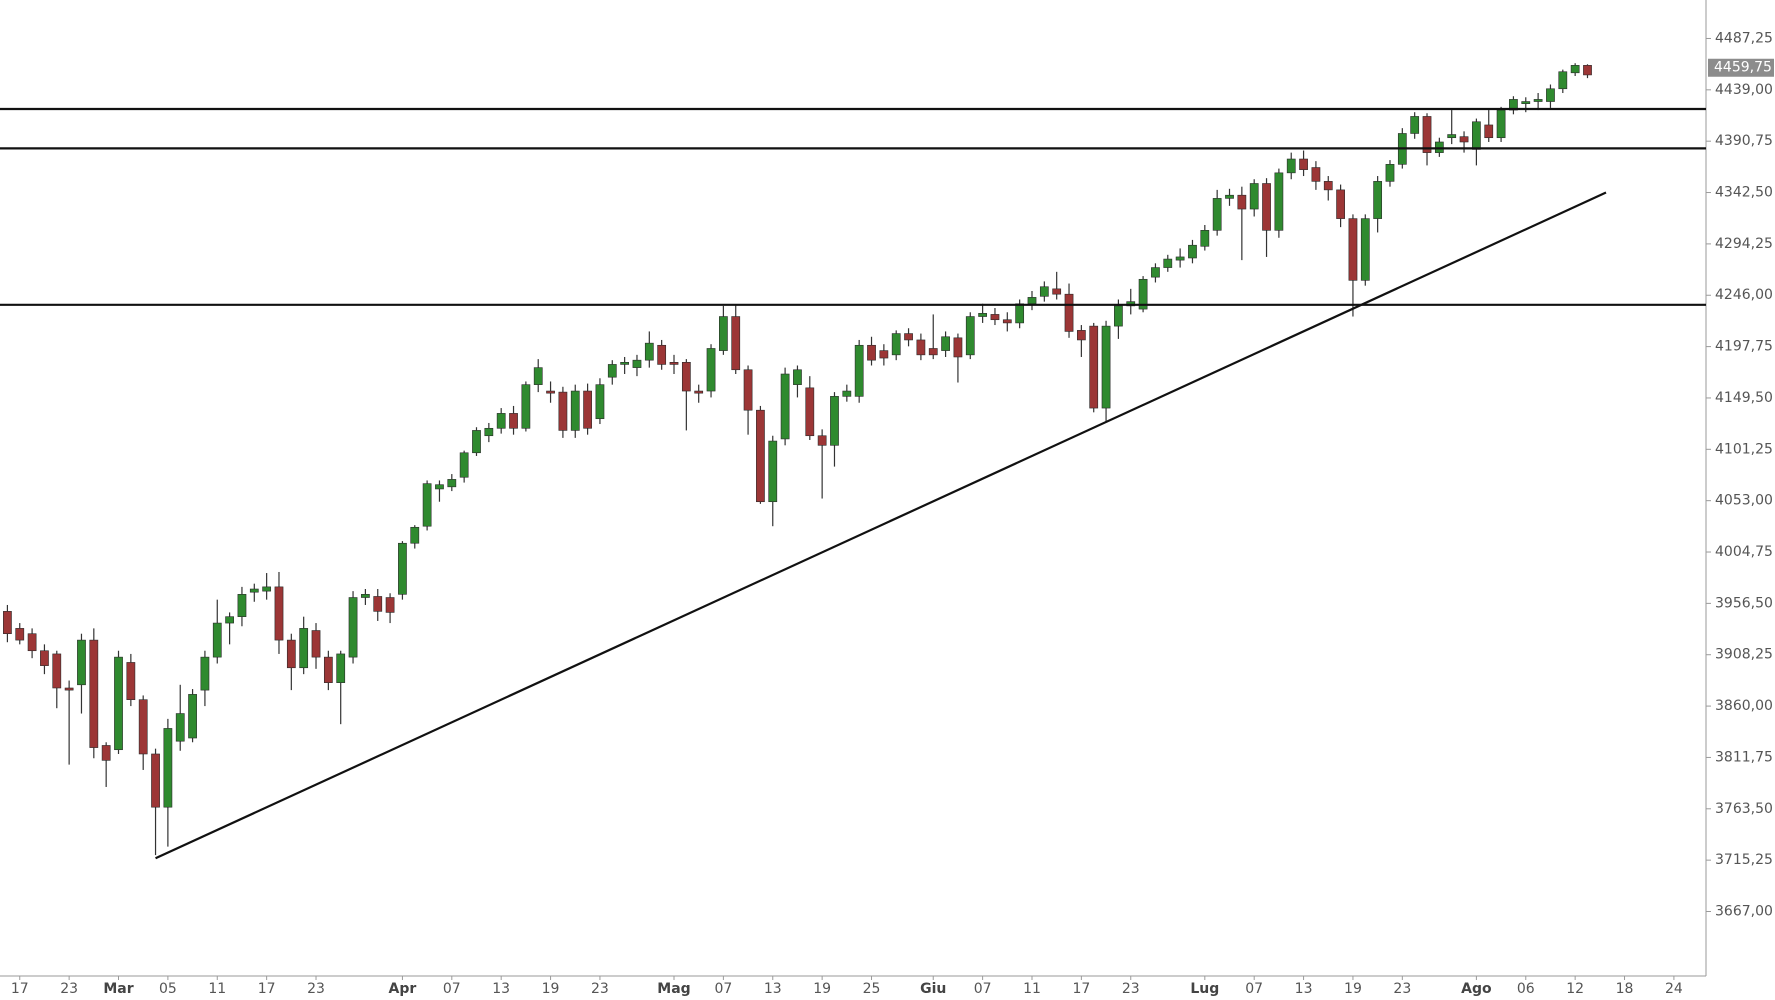 The height and width of the screenshot is (1000, 1775). What do you see at coordinates (872, 989) in the screenshot?
I see `x-tick-label: 25` at bounding box center [872, 989].